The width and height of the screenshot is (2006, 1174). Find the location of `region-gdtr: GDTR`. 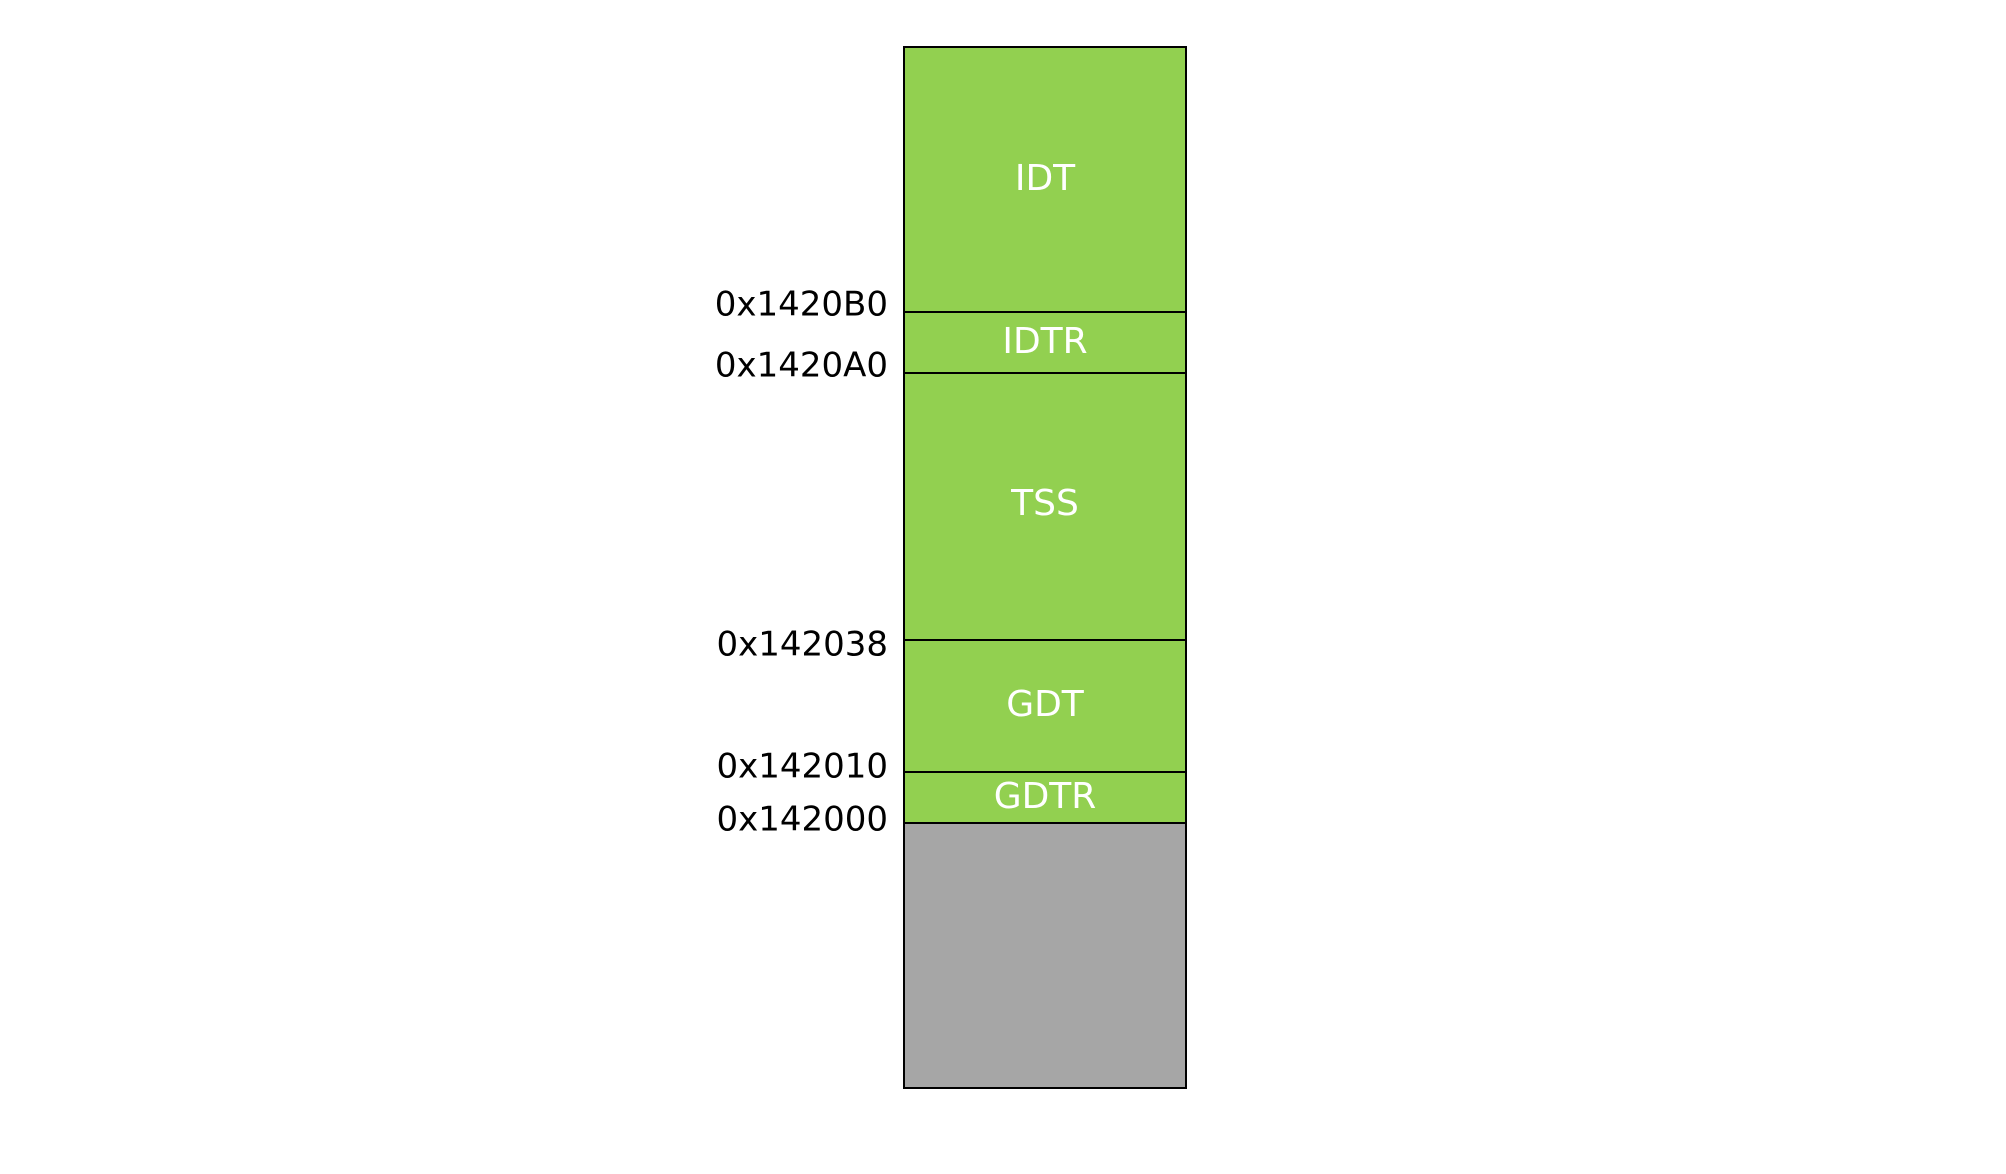

region-gdtr: GDTR is located at coordinates (1045, 797).